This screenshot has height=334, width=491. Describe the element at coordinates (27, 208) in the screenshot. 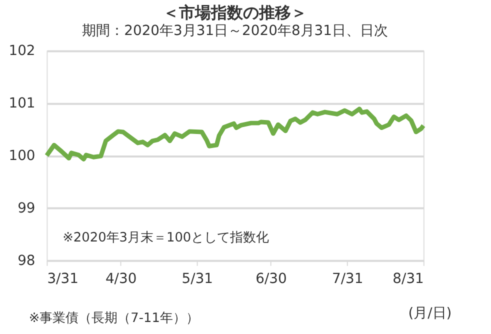

I see `y-tick-label: 99` at that location.